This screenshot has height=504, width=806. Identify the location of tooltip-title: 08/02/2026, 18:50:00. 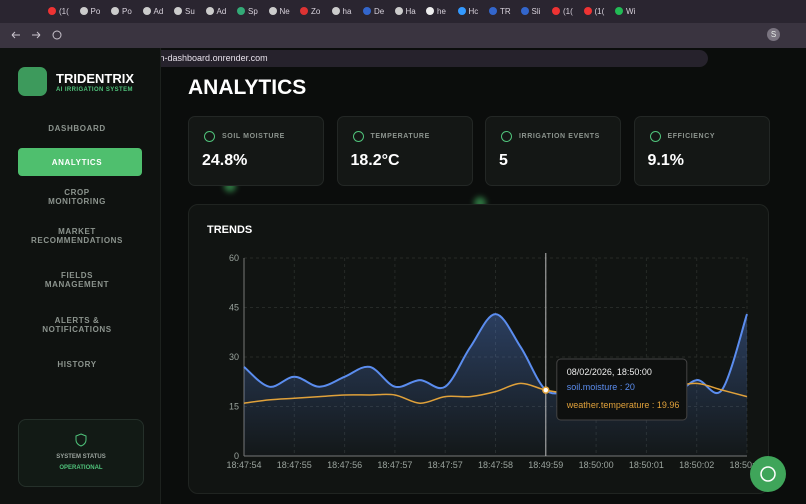
(609, 372).